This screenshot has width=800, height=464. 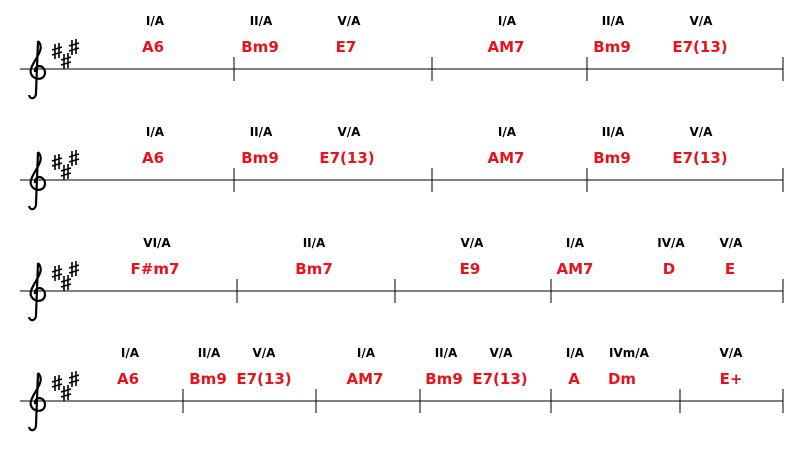 I want to click on chord-degree: IVm/A, so click(x=629, y=353).